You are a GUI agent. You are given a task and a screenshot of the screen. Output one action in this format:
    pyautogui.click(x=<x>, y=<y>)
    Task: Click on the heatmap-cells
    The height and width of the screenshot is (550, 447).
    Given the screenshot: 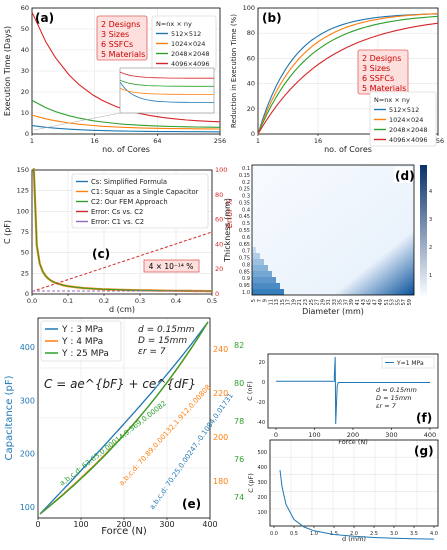 What is the action you would take?
    pyautogui.click(x=333, y=230)
    